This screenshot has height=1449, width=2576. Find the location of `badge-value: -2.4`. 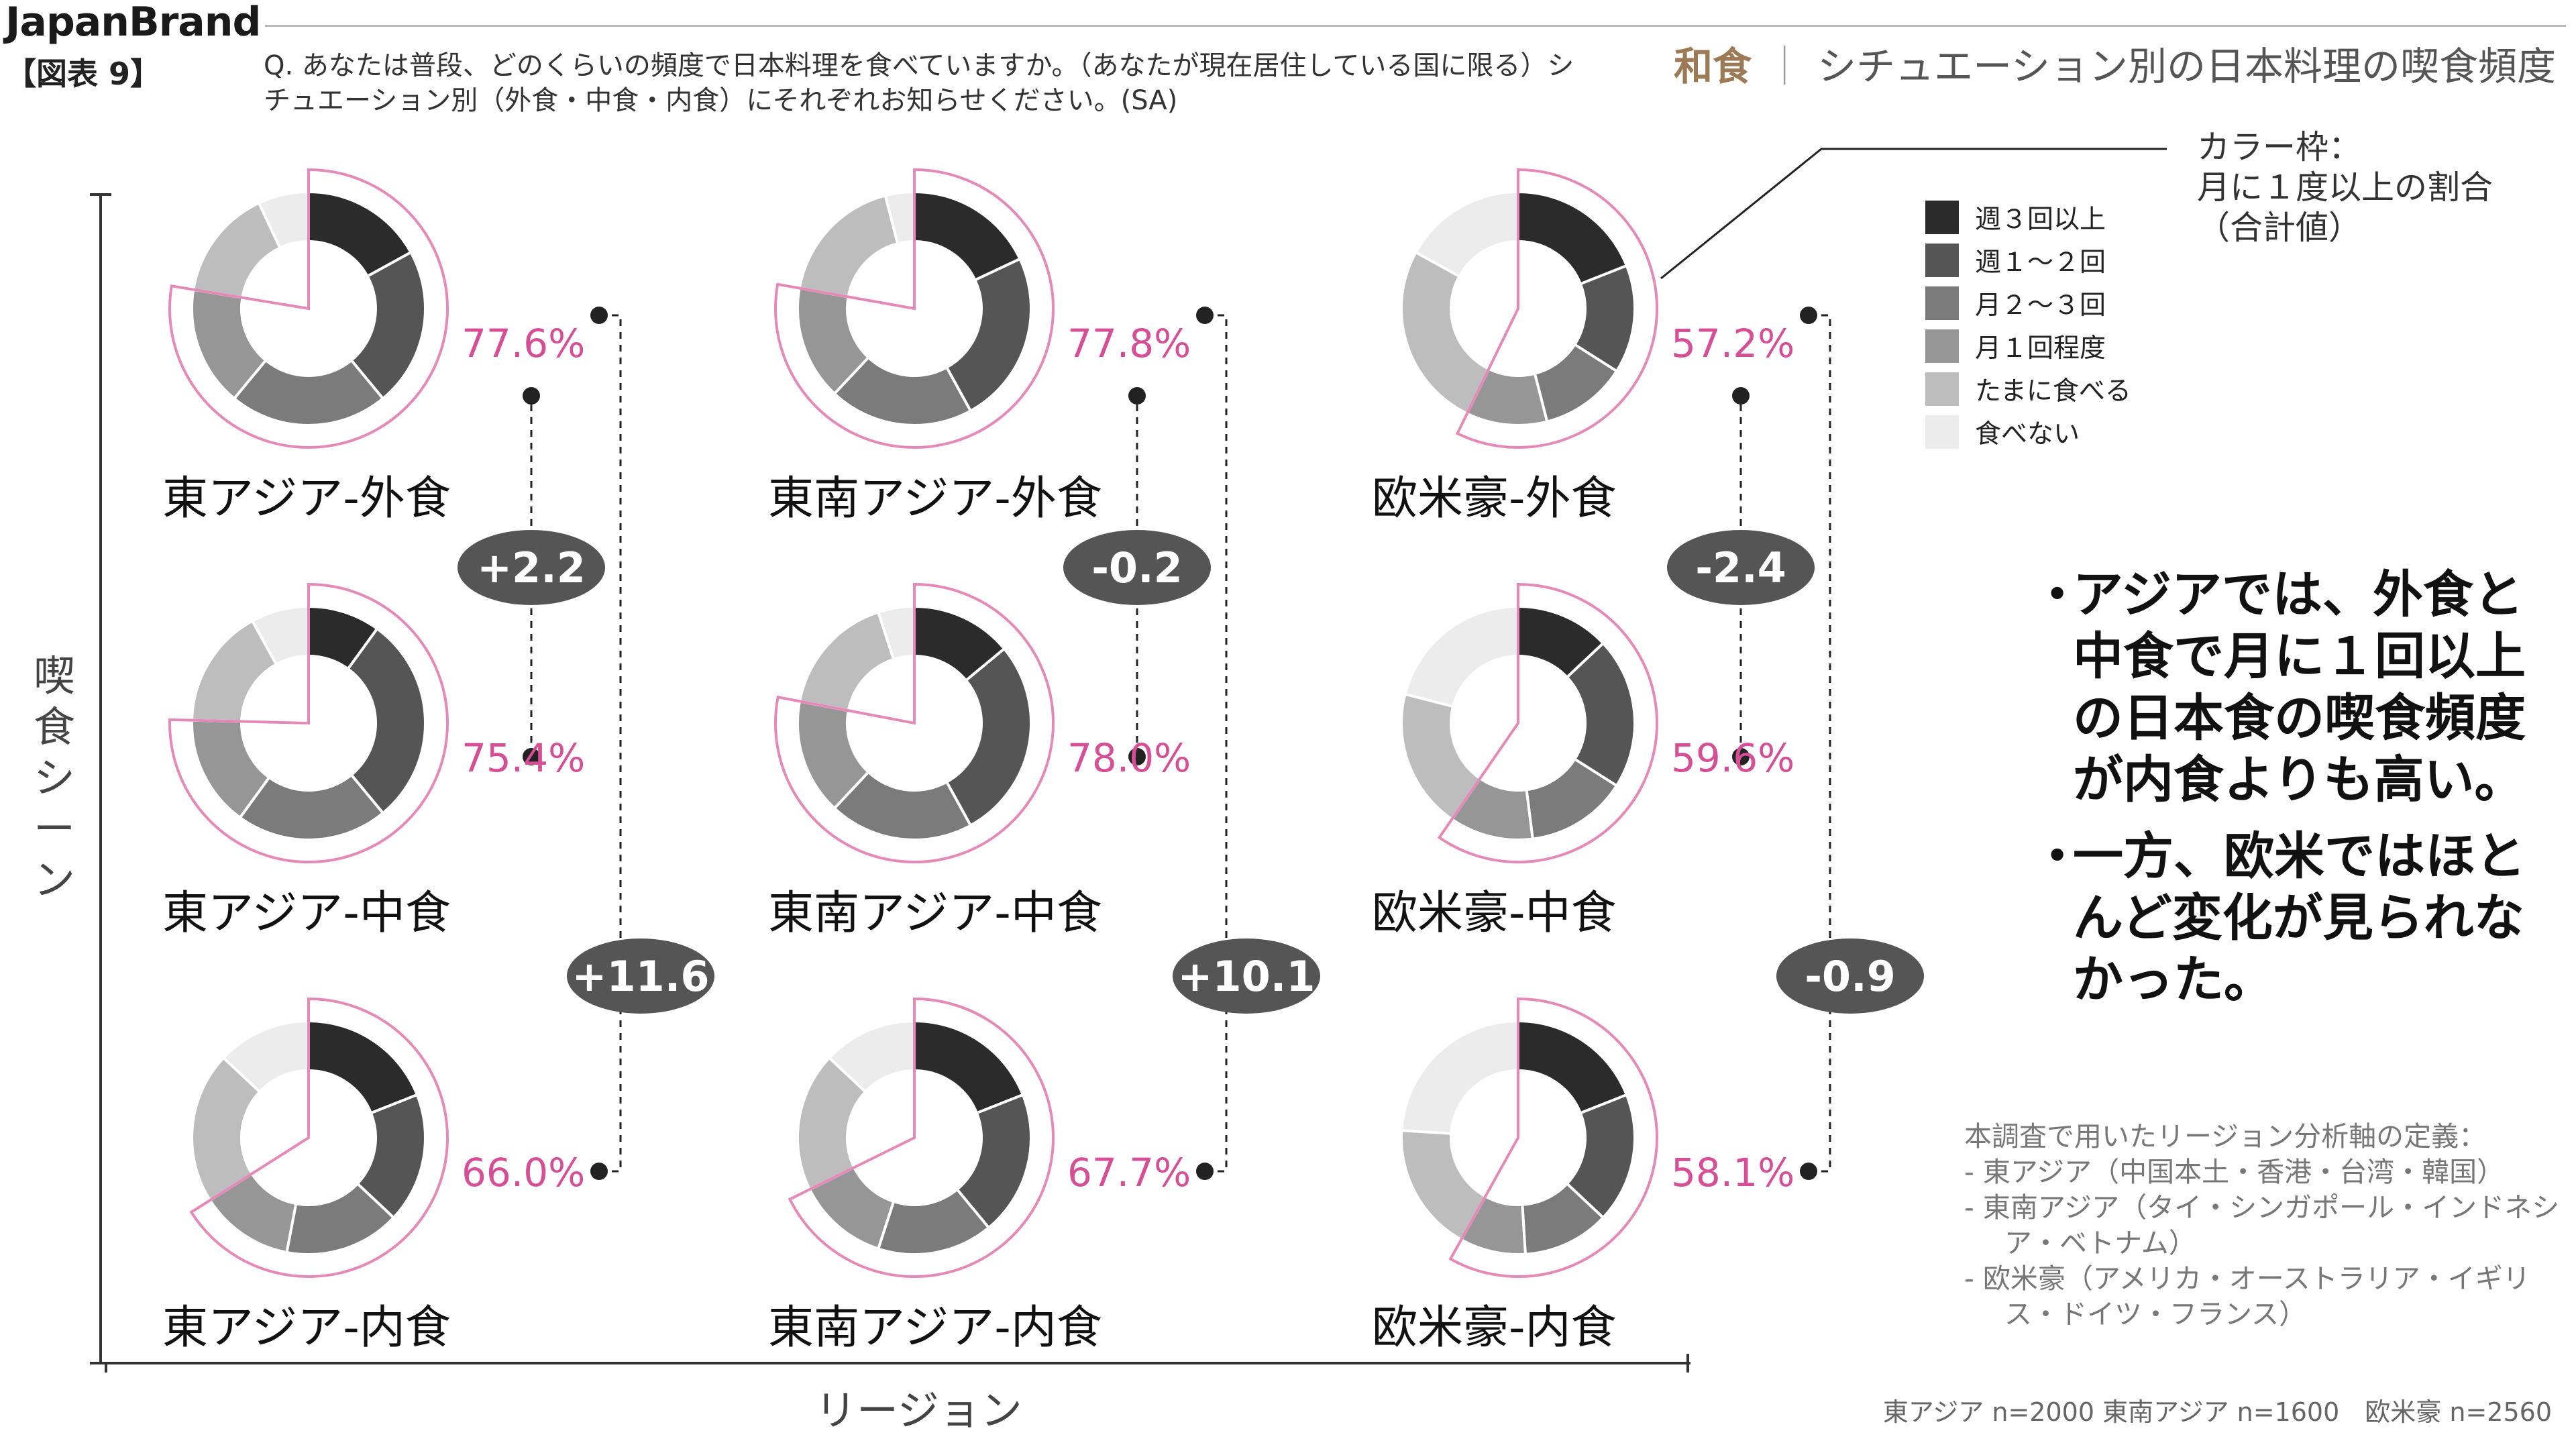

badge-value: -2.4 is located at coordinates (1740, 567).